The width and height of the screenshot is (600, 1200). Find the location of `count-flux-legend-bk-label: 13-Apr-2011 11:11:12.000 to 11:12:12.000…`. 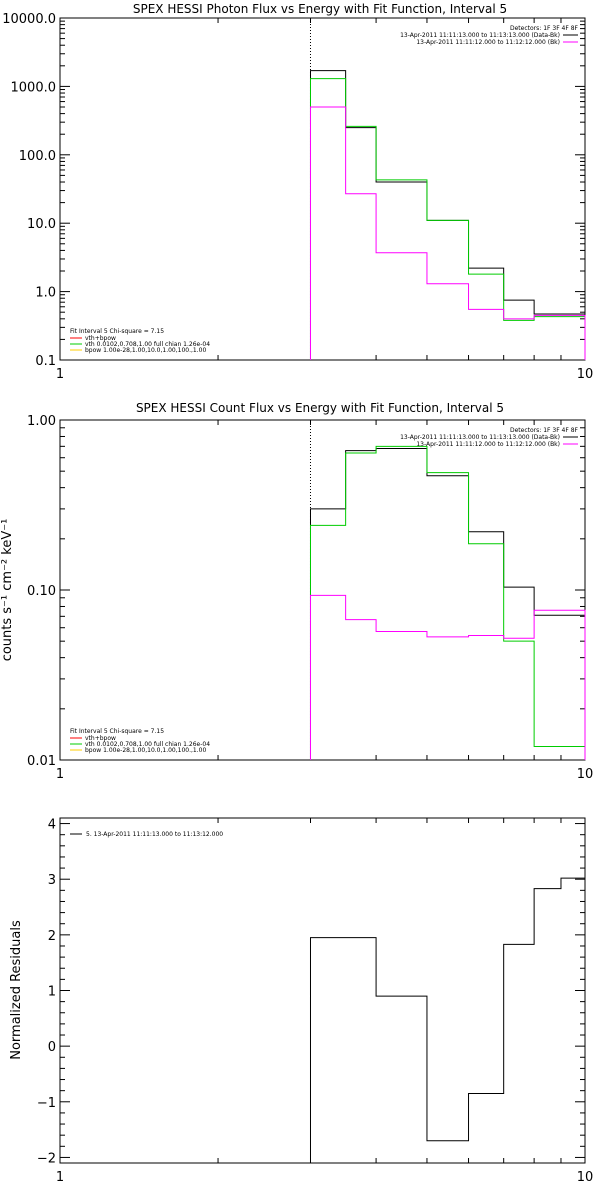

count-flux-legend-bk-label: 13-Apr-2011 11:11:12.000 to 11:12:12.000… is located at coordinates (488, 444).